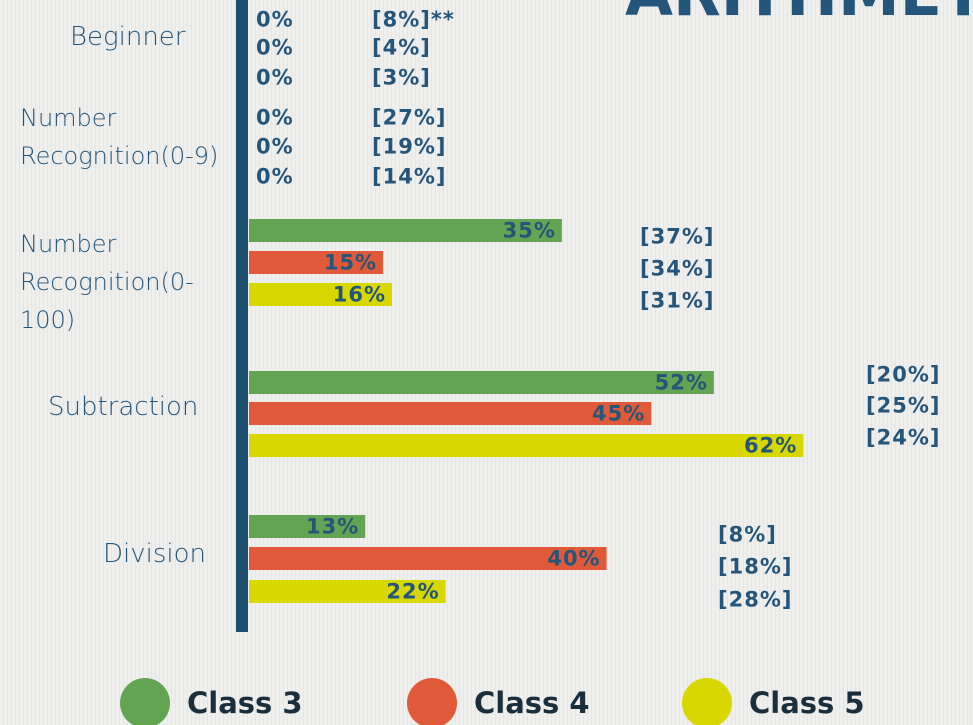  I want to click on value-label: 62%, so click(770, 446).